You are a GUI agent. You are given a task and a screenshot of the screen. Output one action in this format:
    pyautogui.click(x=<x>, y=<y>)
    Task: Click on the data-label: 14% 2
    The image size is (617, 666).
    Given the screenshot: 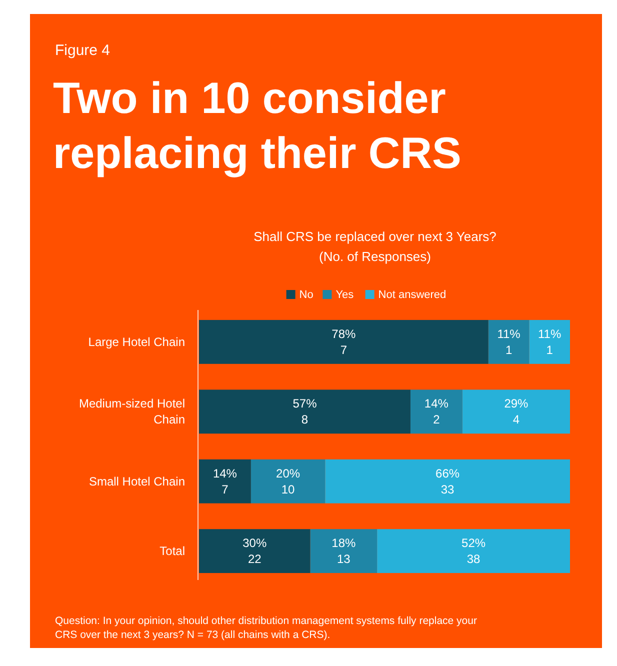 What is the action you would take?
    pyautogui.click(x=436, y=411)
    